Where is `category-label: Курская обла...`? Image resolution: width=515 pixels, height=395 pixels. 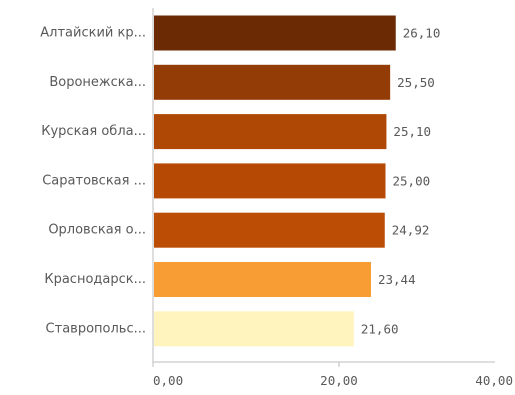
category-label: Курская обла... is located at coordinates (93, 131).